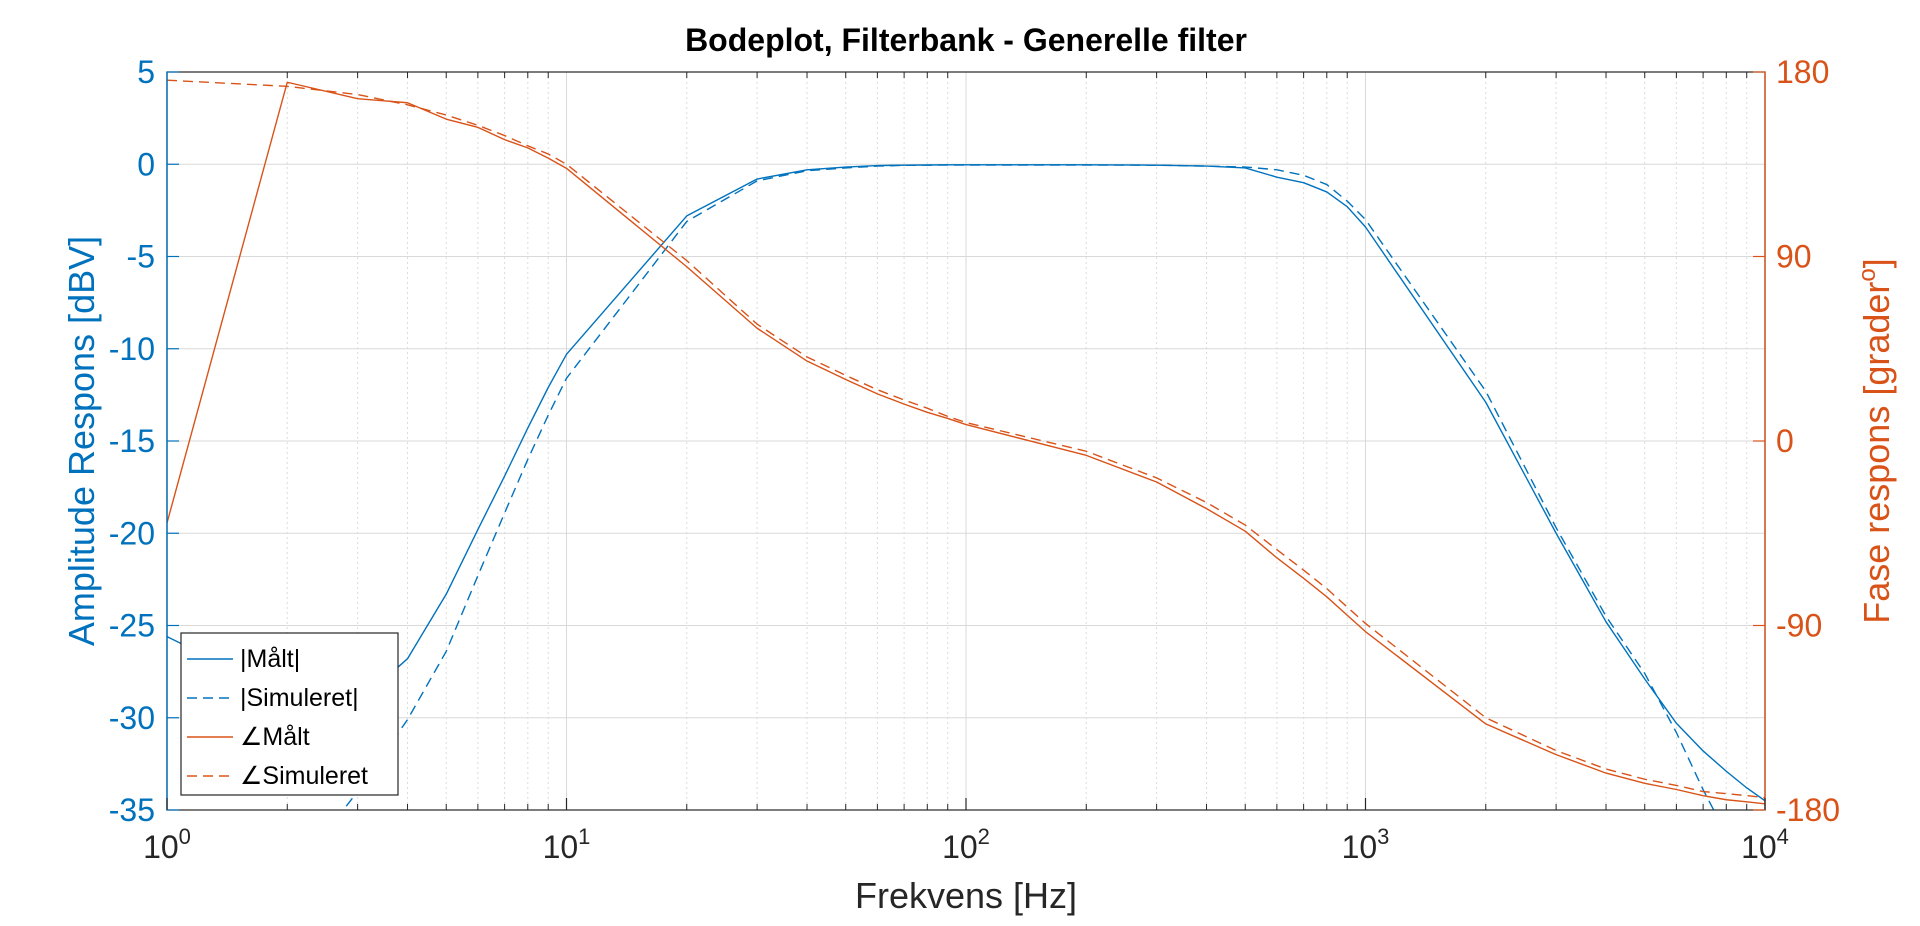 The width and height of the screenshot is (1920, 926). I want to click on x-tick-label: 10⁴, so click(1765, 844).